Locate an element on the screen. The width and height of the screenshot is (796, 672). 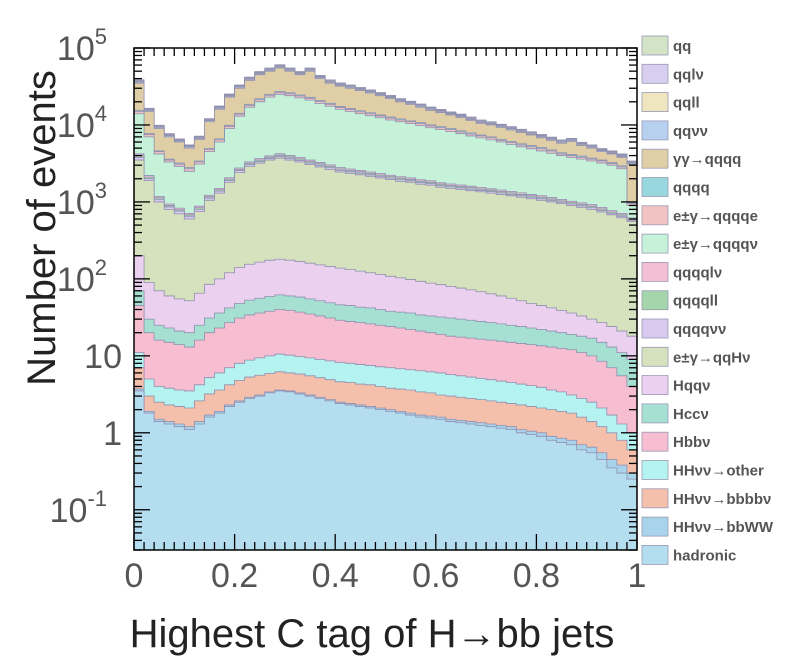
legend-entry: Hccν is located at coordinates (675, 413).